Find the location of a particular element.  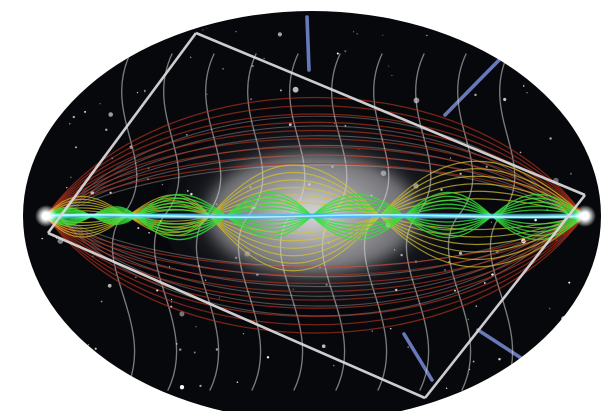

upper-white-arc is located at coordinates (314, 190).